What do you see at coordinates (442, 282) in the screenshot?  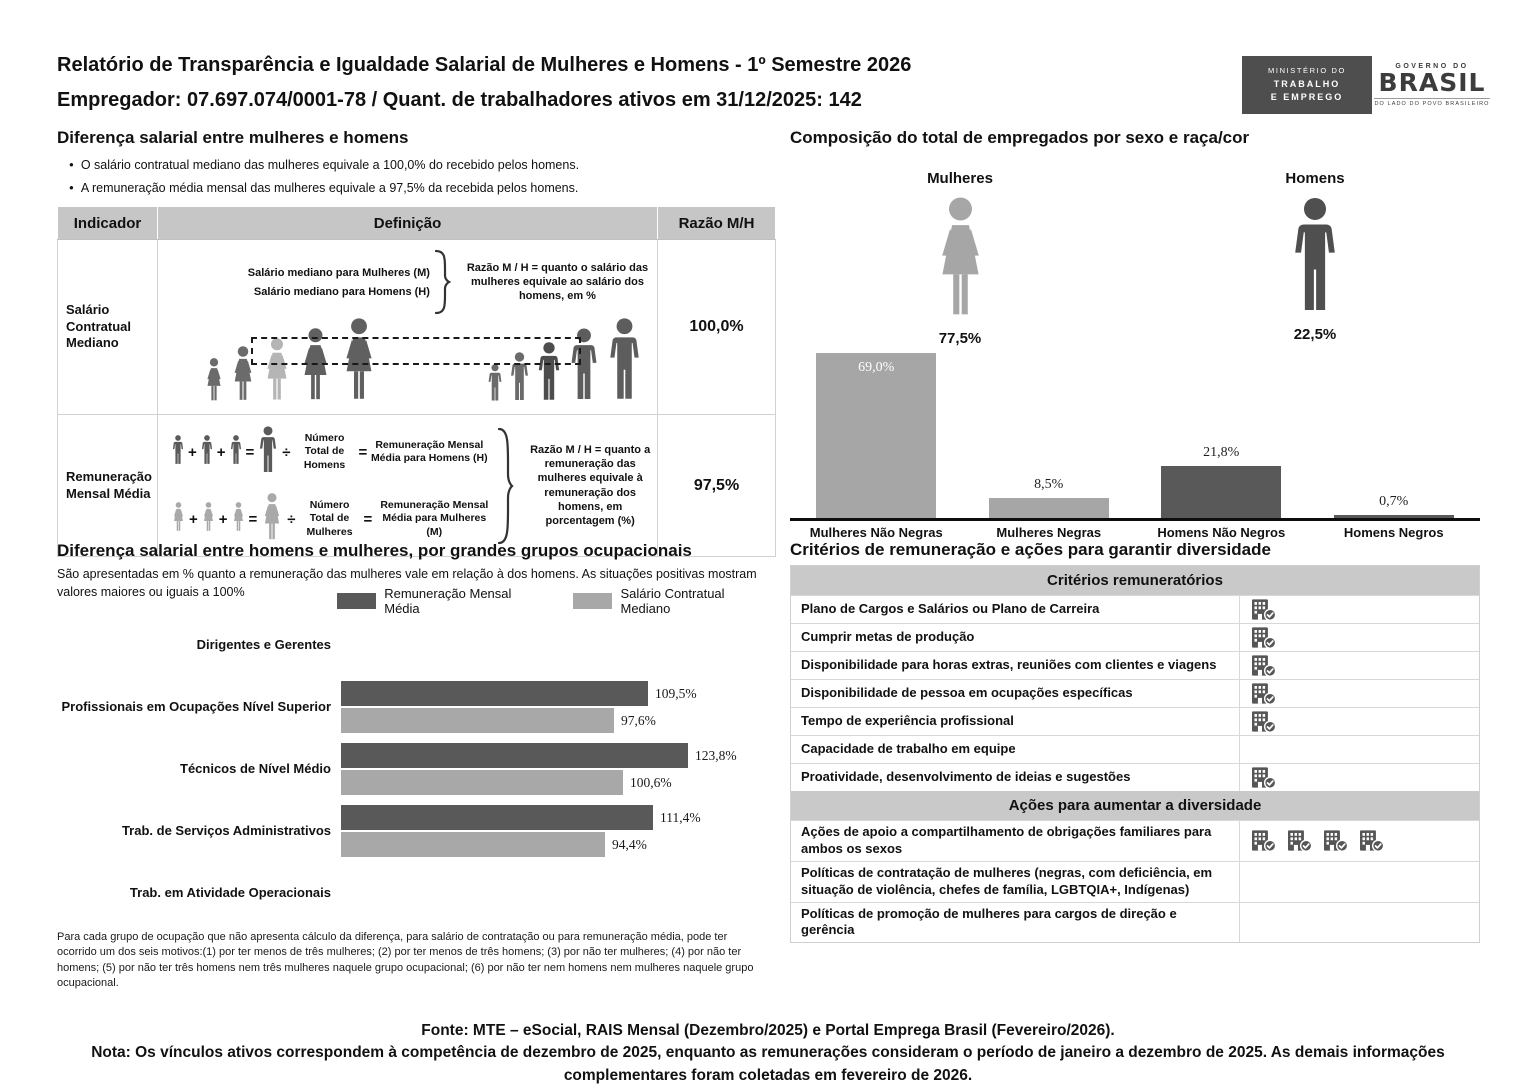 I see `brace-icon` at bounding box center [442, 282].